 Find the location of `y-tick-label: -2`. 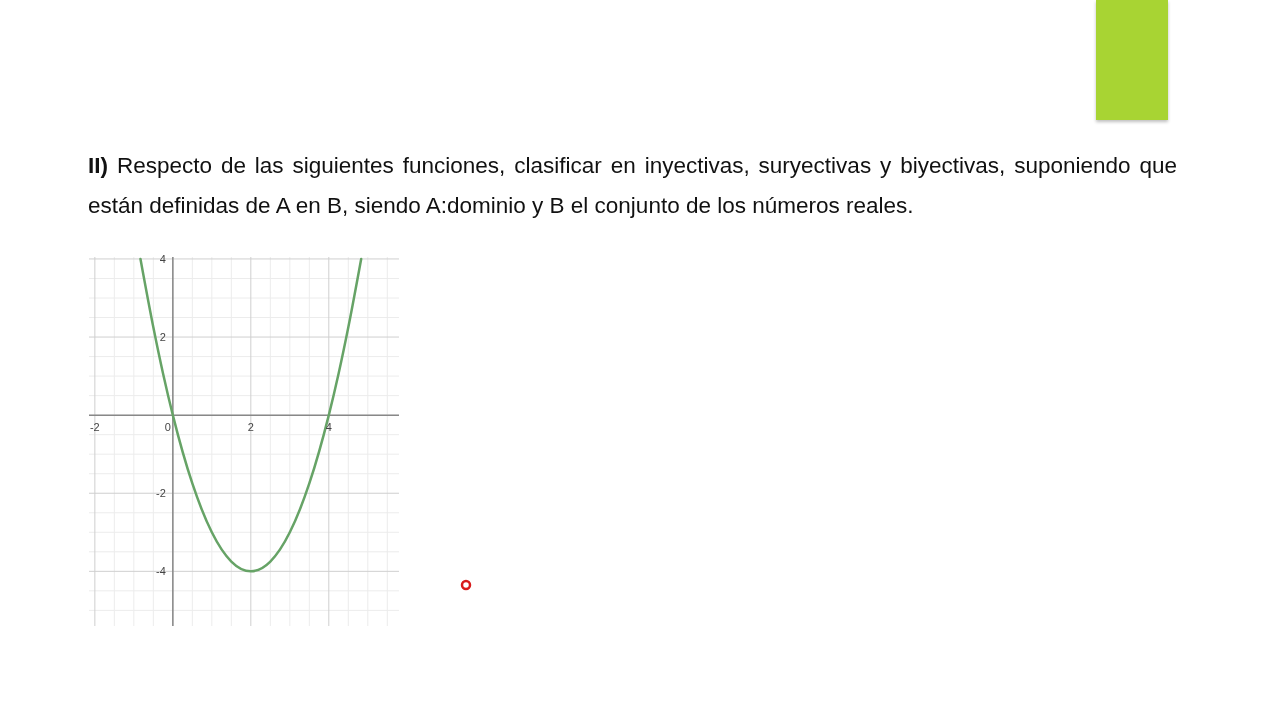

y-tick-label: -2 is located at coordinates (161, 493).